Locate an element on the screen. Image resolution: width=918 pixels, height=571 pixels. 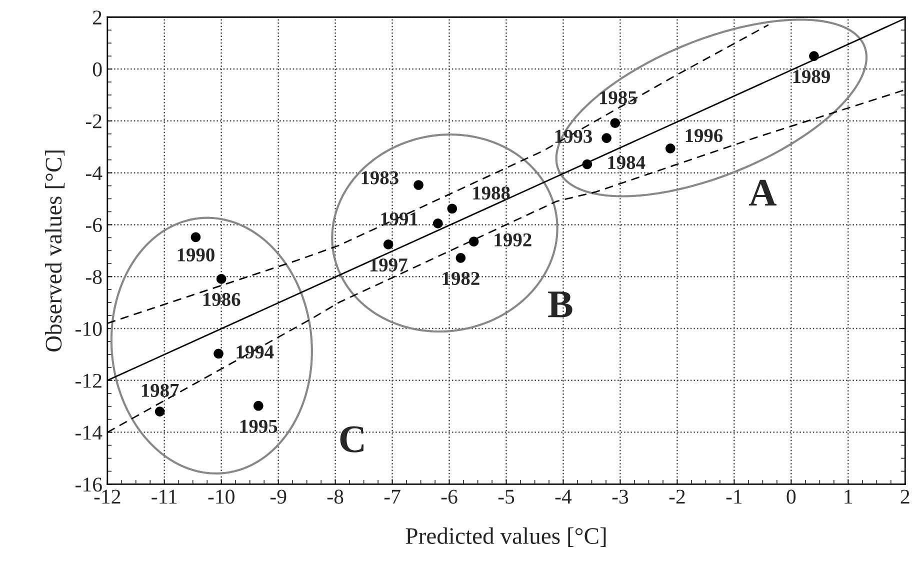
annotation: A is located at coordinates (762, 193).